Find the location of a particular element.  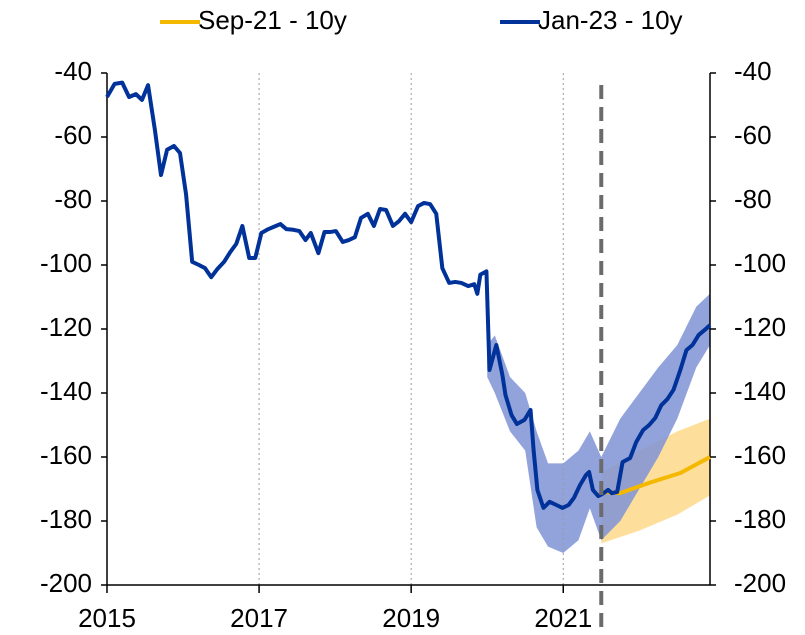

y-tick-label: -200 is located at coordinates (66, 583).